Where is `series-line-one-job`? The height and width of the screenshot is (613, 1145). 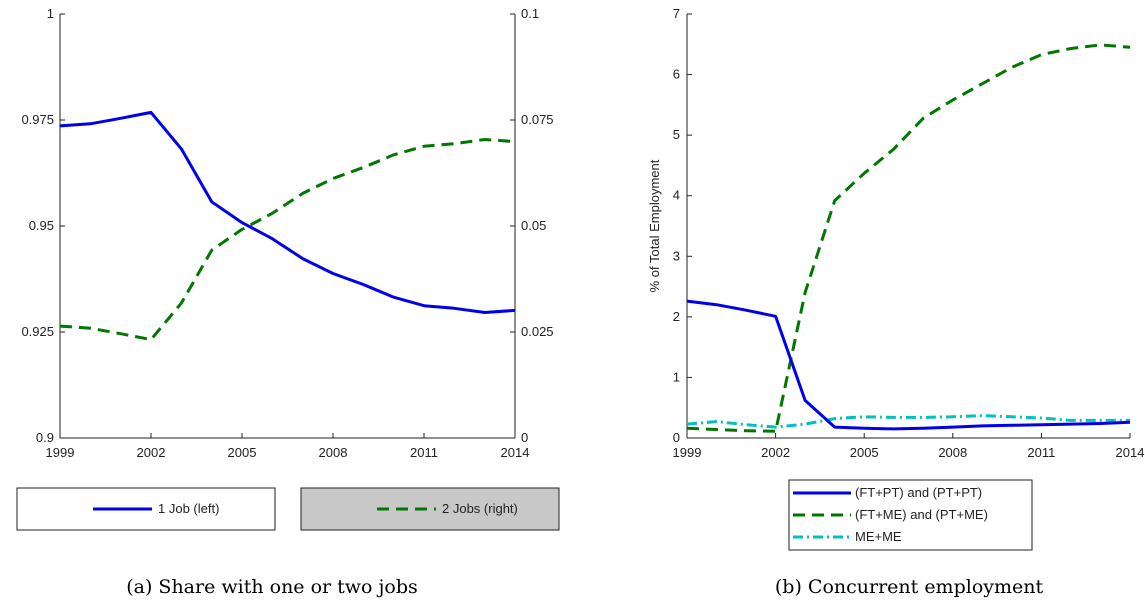 series-line-one-job is located at coordinates (287, 212).